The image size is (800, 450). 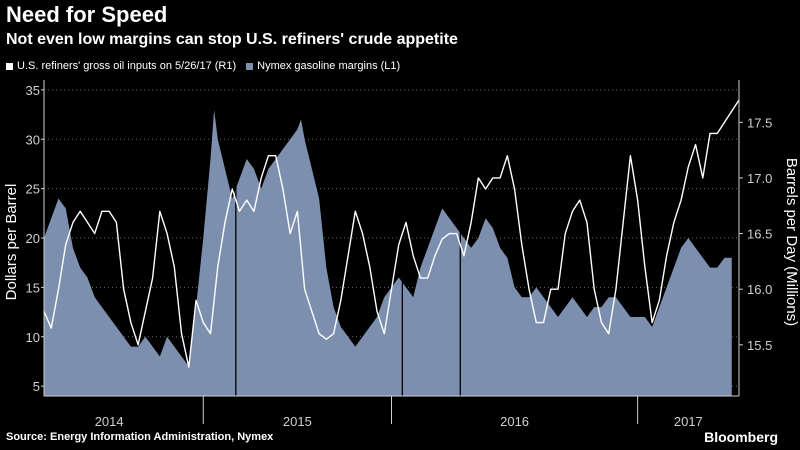 What do you see at coordinates (33, 90) in the screenshot?
I see `left-tick-label-35: 35` at bounding box center [33, 90].